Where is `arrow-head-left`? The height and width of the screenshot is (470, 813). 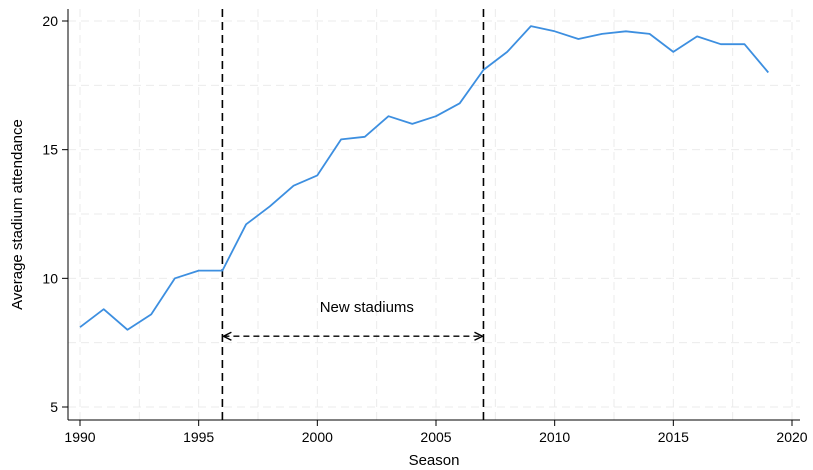 arrow-head-left is located at coordinates (226, 336).